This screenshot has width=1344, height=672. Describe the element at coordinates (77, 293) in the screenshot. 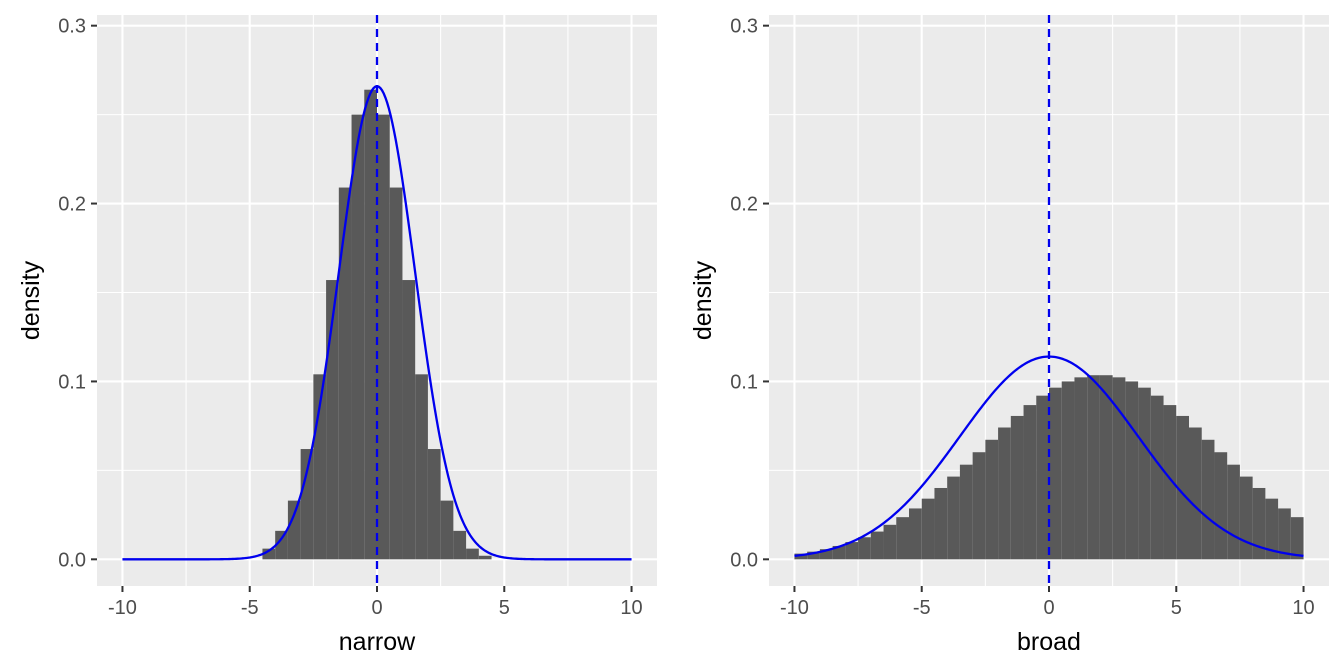

I see `narrow-y-axis-ticks: 0.0 0.1 0.2 0.3` at that location.